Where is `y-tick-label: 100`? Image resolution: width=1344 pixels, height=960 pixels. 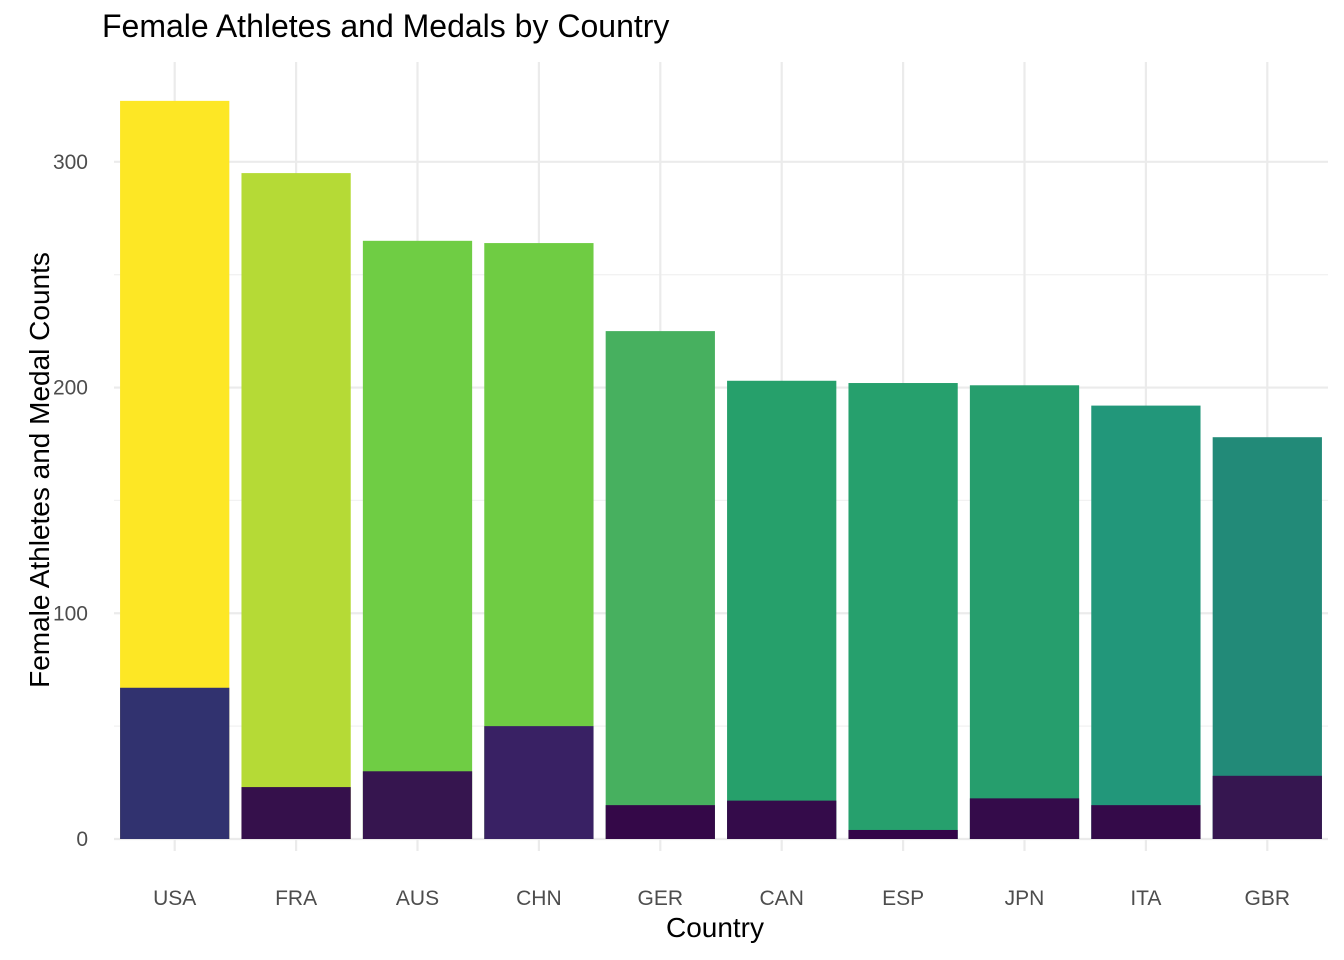 y-tick-label: 100 is located at coordinates (70, 613).